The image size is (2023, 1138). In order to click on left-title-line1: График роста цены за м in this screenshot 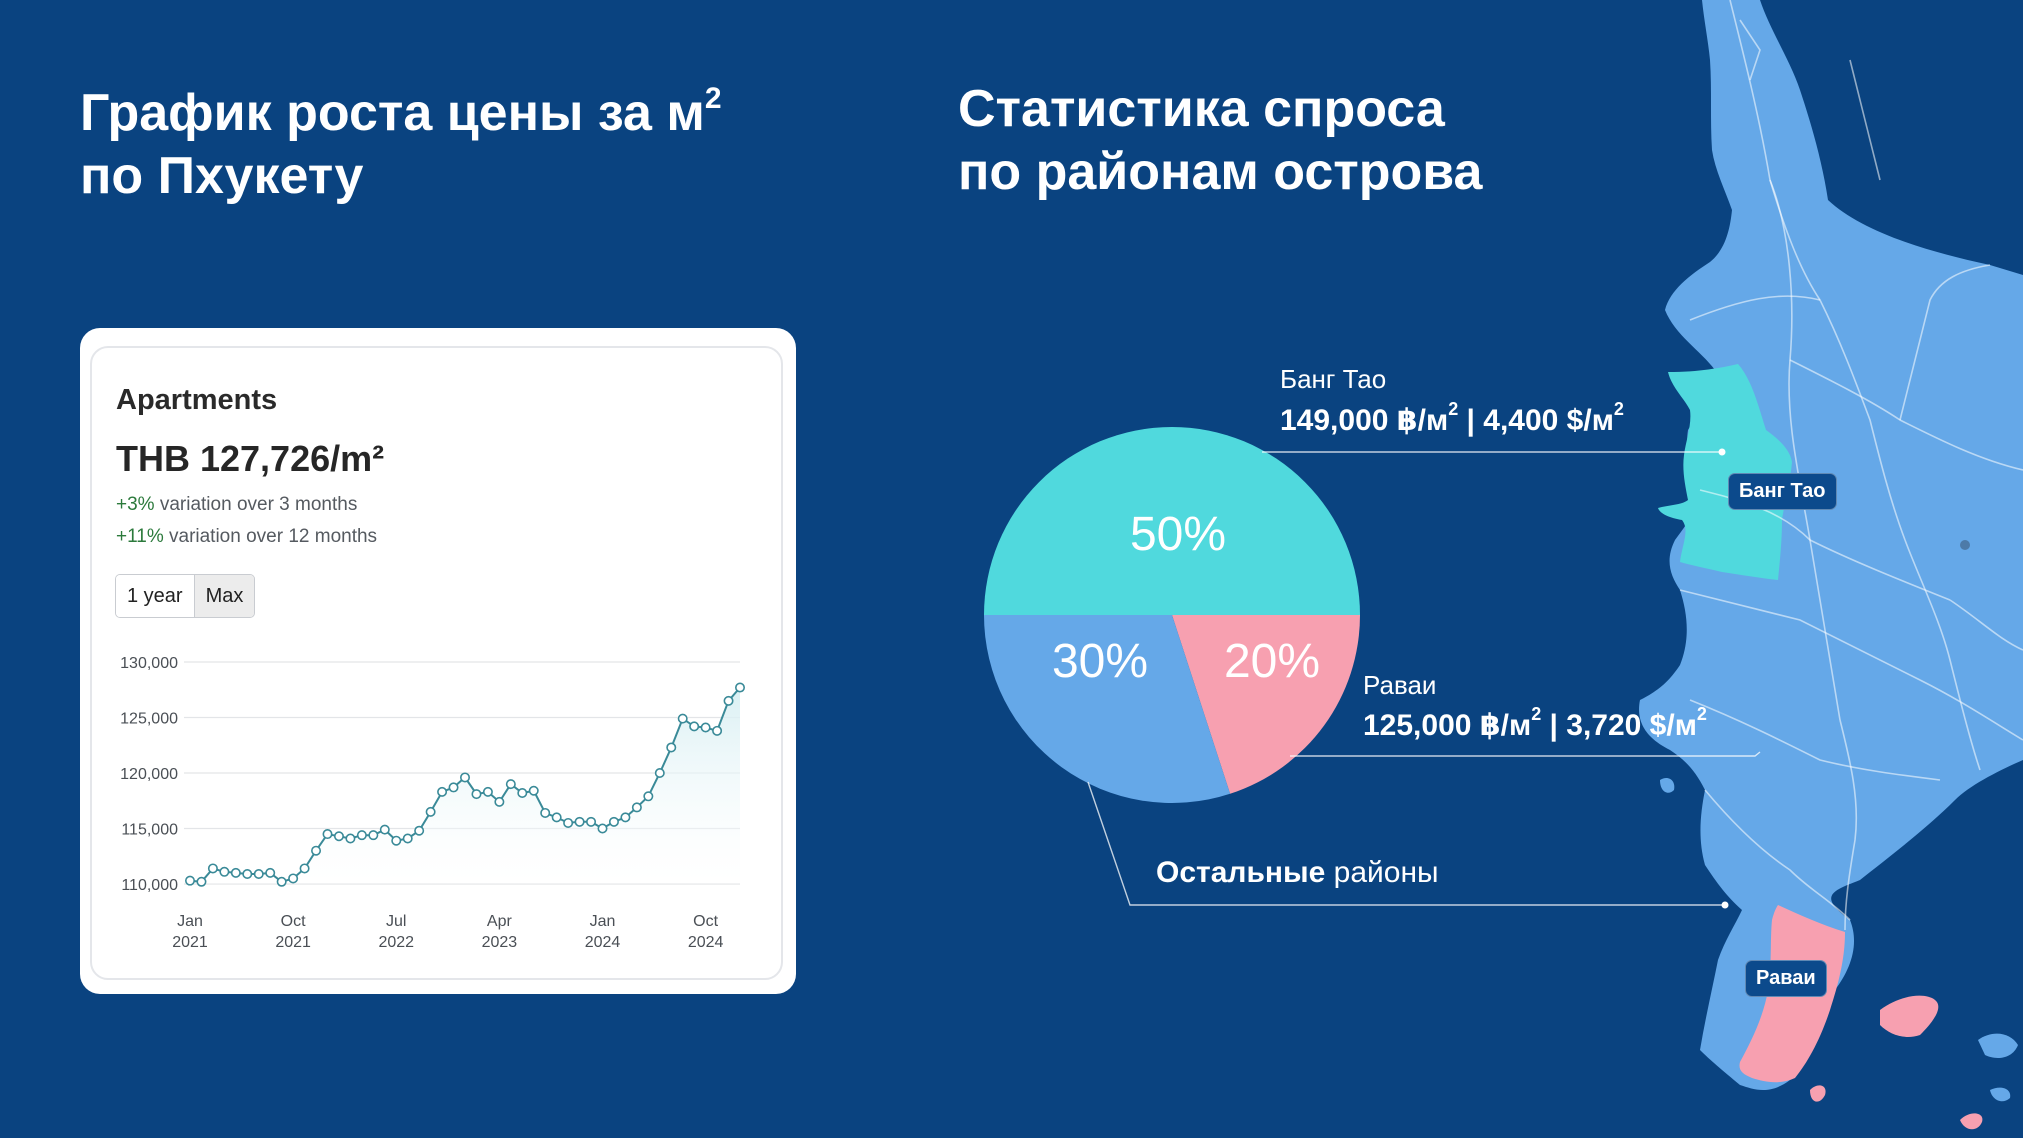, I will do `click(392, 113)`.